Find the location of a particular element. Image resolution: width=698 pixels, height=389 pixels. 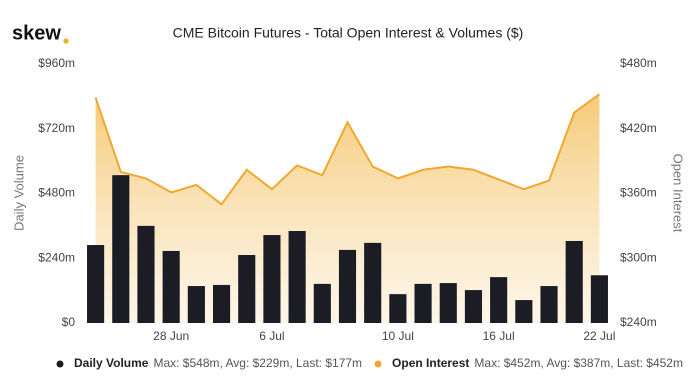

y2-tick-label: $300m is located at coordinates (638, 257).